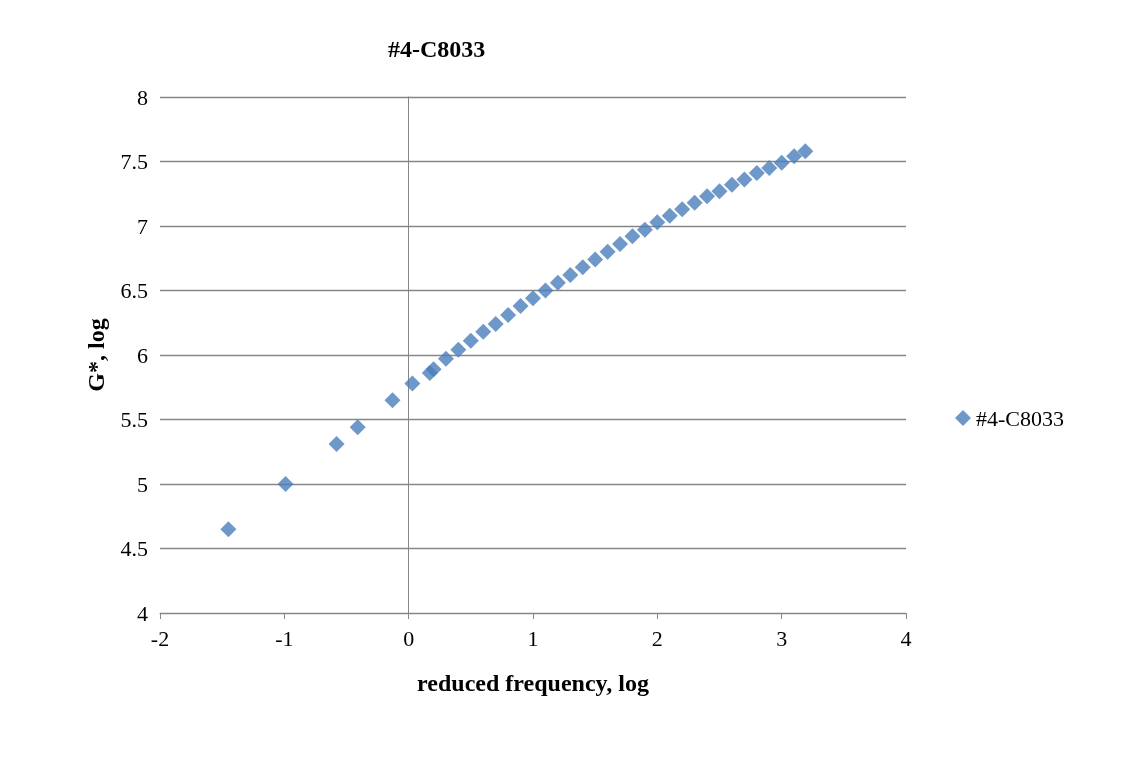  I want to click on x-tick-label: 1, so click(533, 638).